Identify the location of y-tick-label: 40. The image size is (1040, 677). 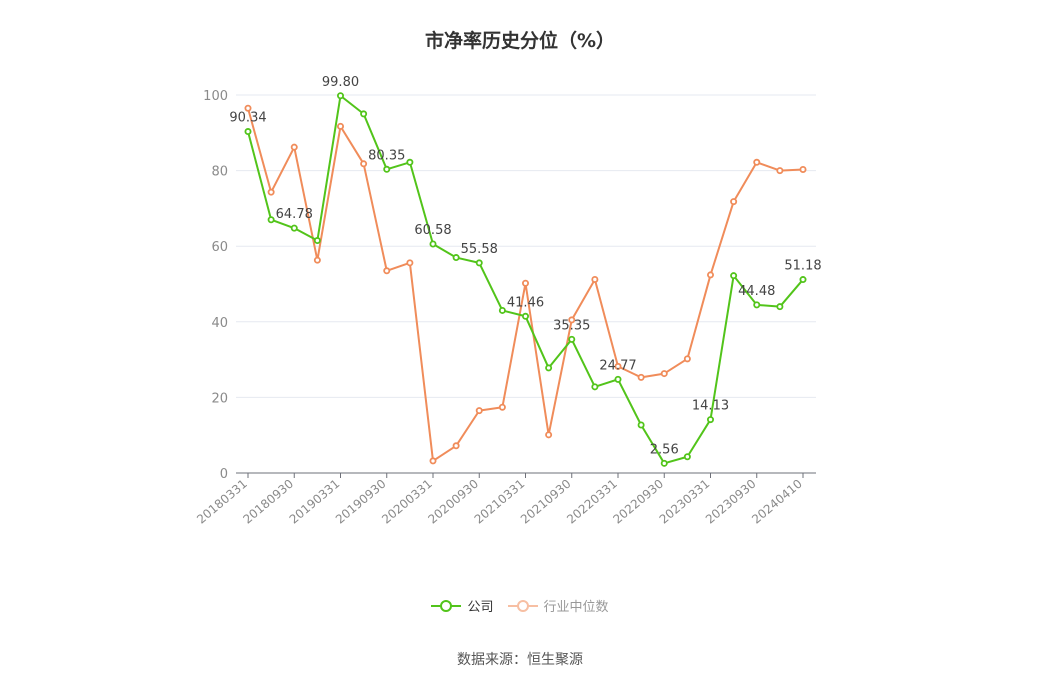
(219, 323).